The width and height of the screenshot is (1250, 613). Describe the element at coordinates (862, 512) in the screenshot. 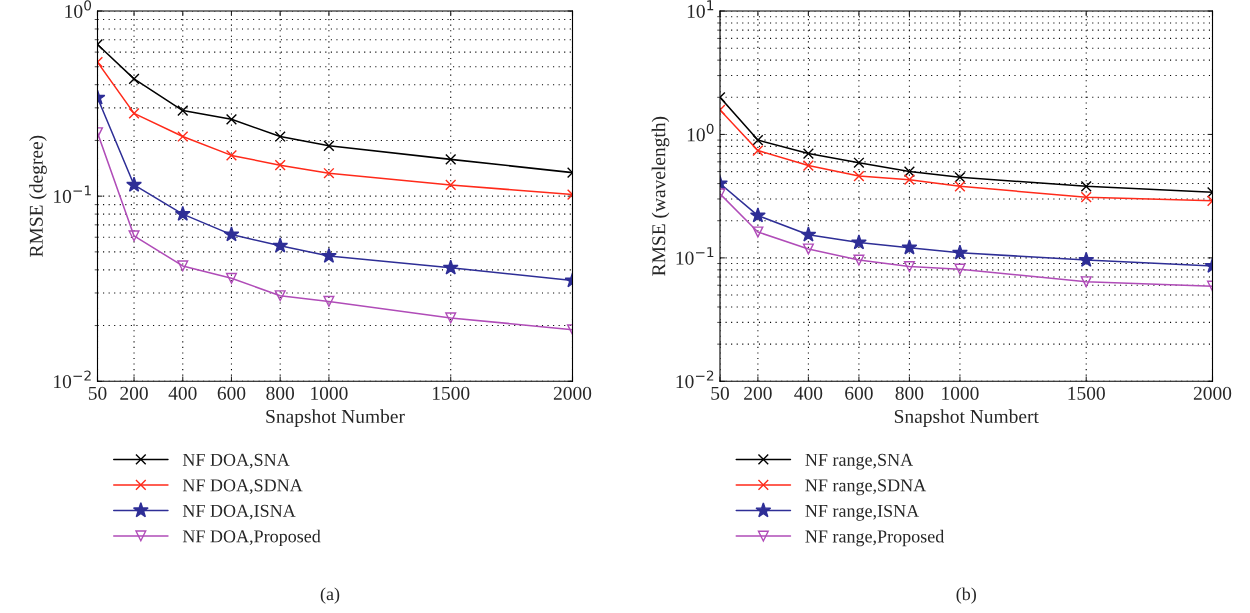

I see `legend-label: NF range,ISNA` at that location.